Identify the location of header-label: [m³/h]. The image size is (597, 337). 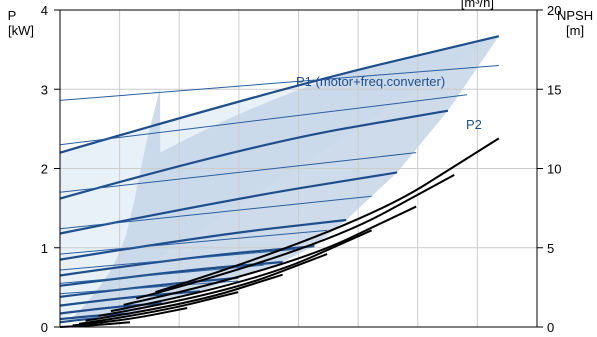
(477, 5).